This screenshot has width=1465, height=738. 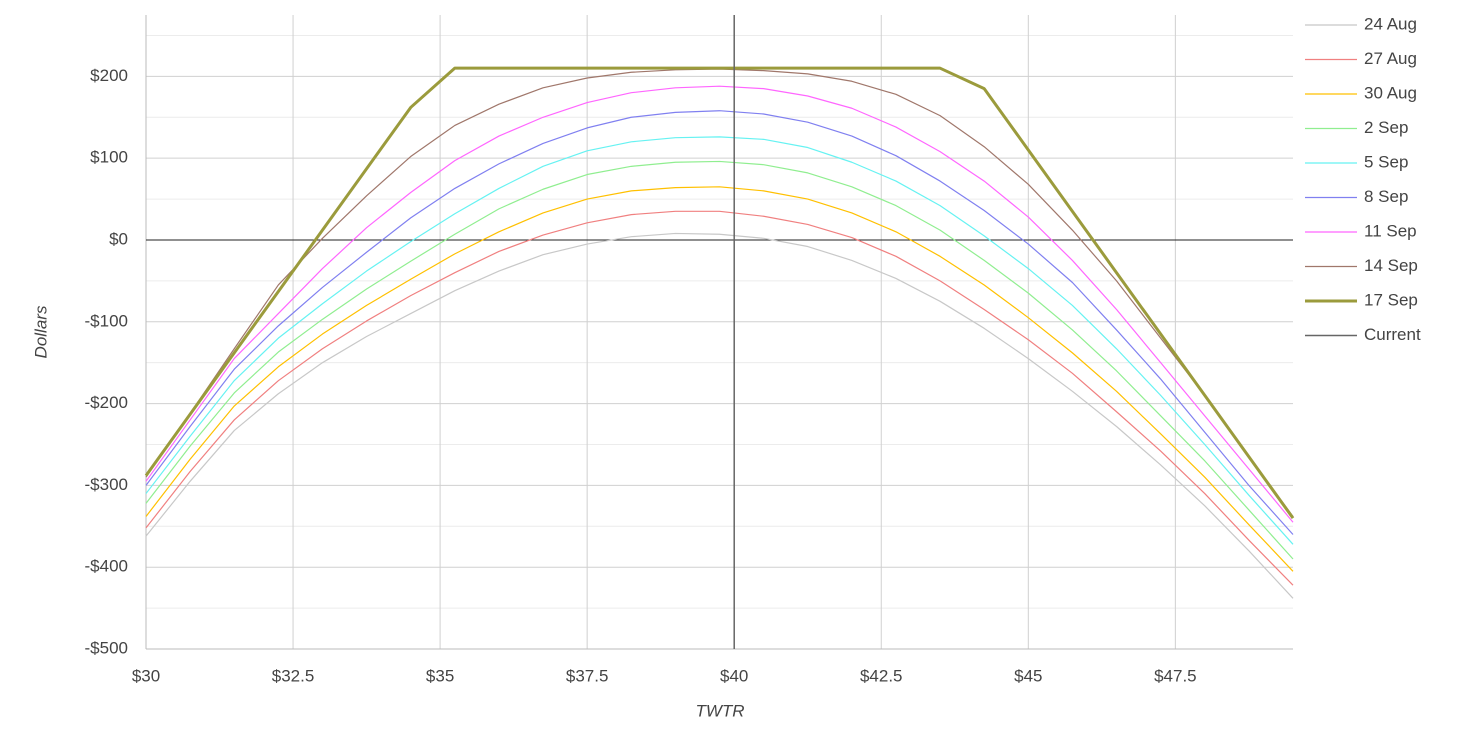 I want to click on x-tick-label: $45, so click(x=1028, y=675).